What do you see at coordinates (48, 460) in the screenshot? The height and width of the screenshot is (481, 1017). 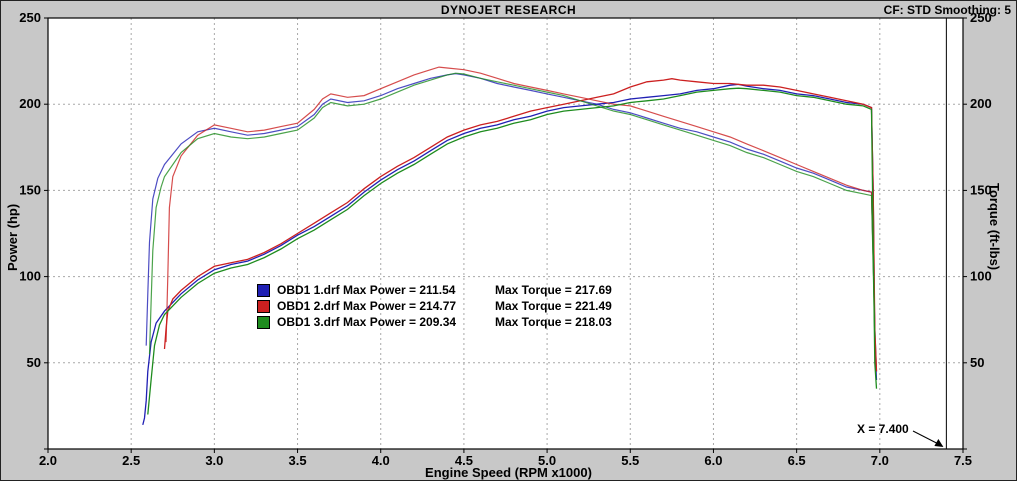 I see `x-tick-label: 2.0` at bounding box center [48, 460].